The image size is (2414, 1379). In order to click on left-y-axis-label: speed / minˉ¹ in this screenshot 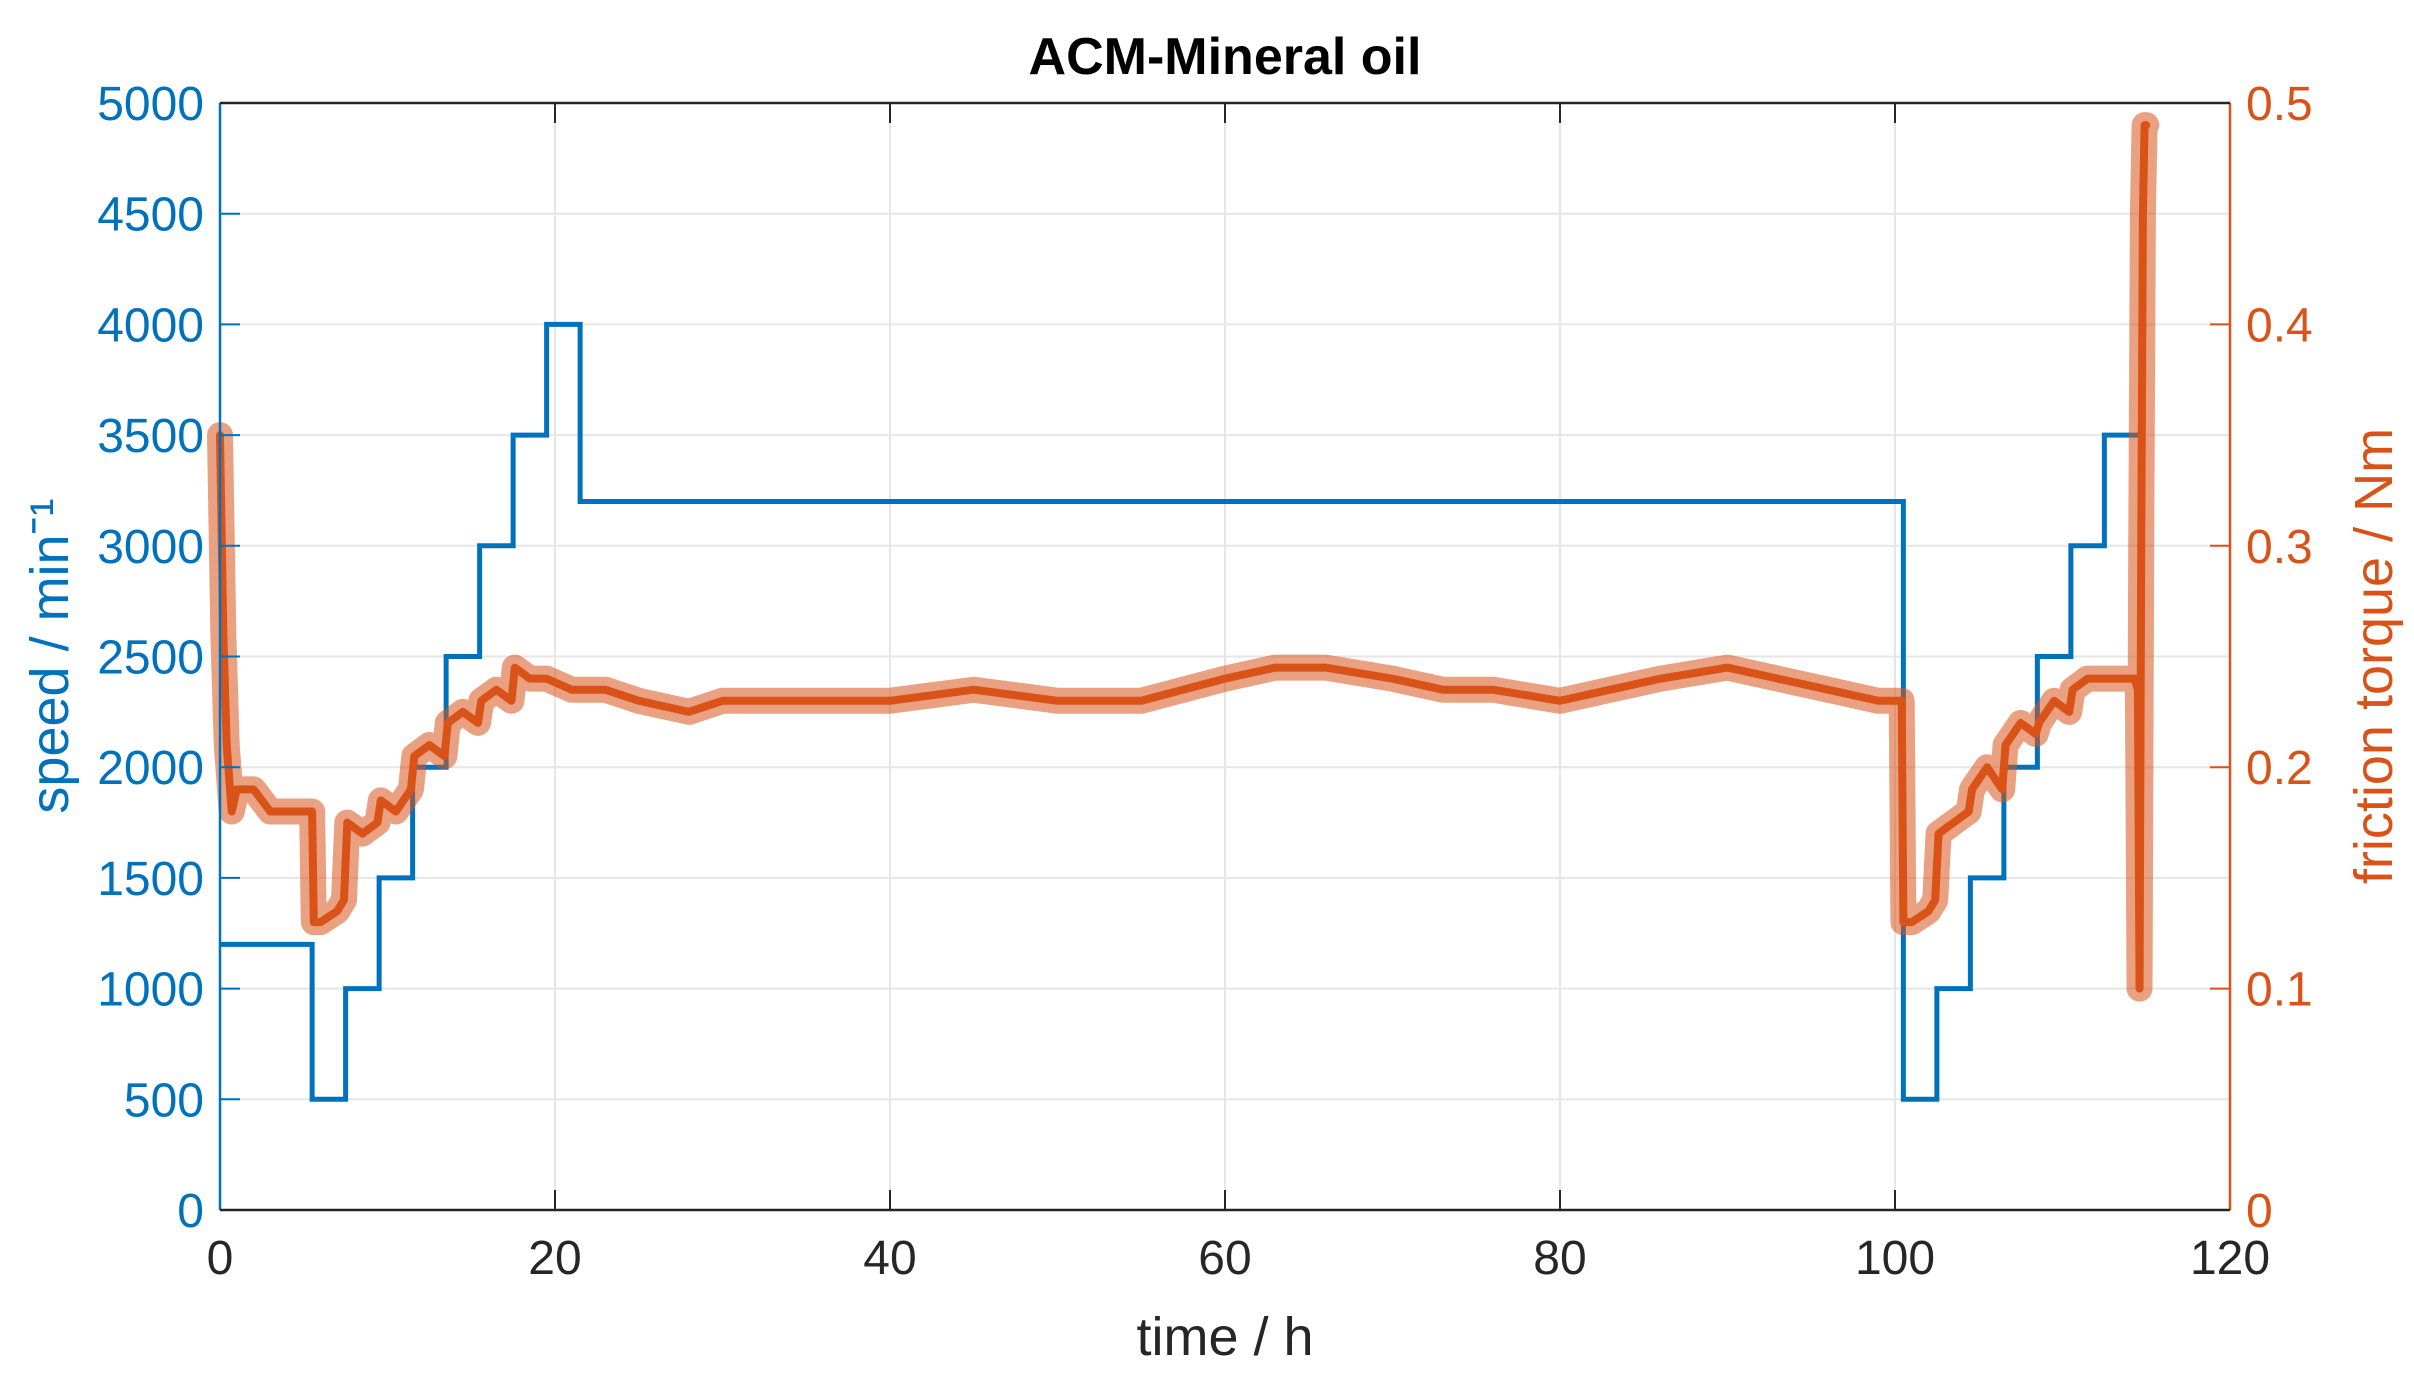, I will do `click(50, 655)`.